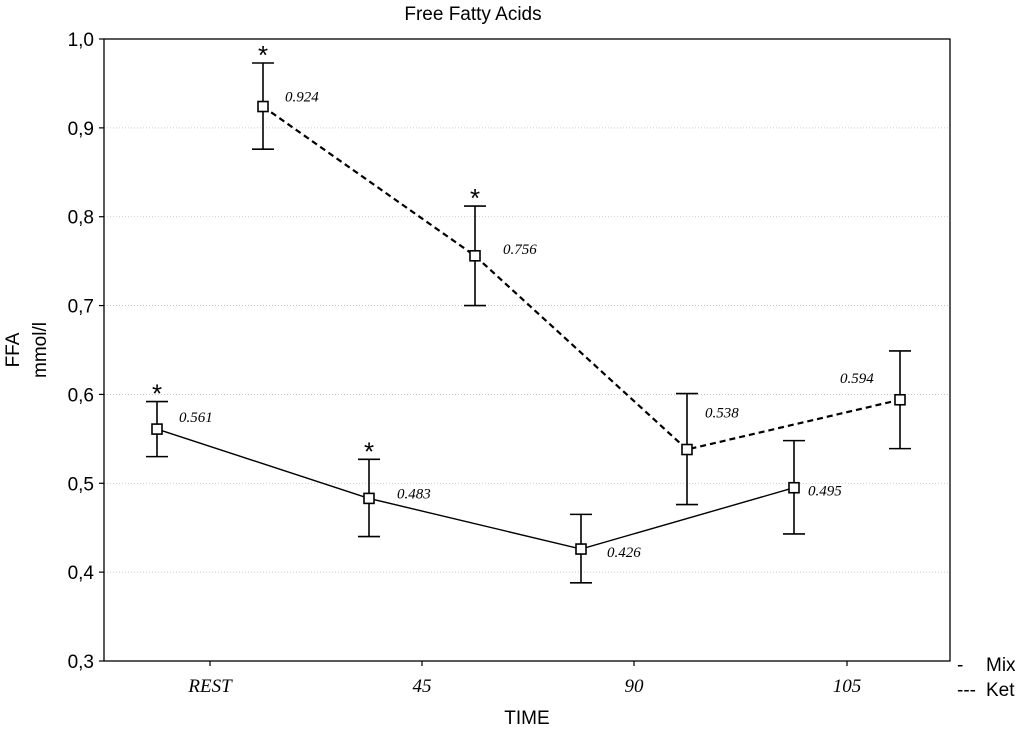 The width and height of the screenshot is (1024, 731). Describe the element at coordinates (81, 395) in the screenshot. I see `y-tick-label: 0,6` at that location.